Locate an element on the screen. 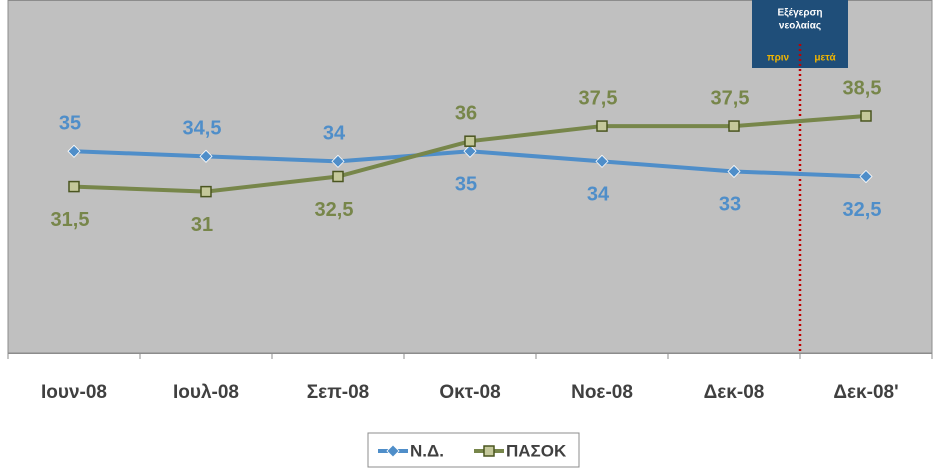 Image resolution: width=933 pixels, height=470 pixels. legend-label: Ν.Δ. is located at coordinates (427, 450).